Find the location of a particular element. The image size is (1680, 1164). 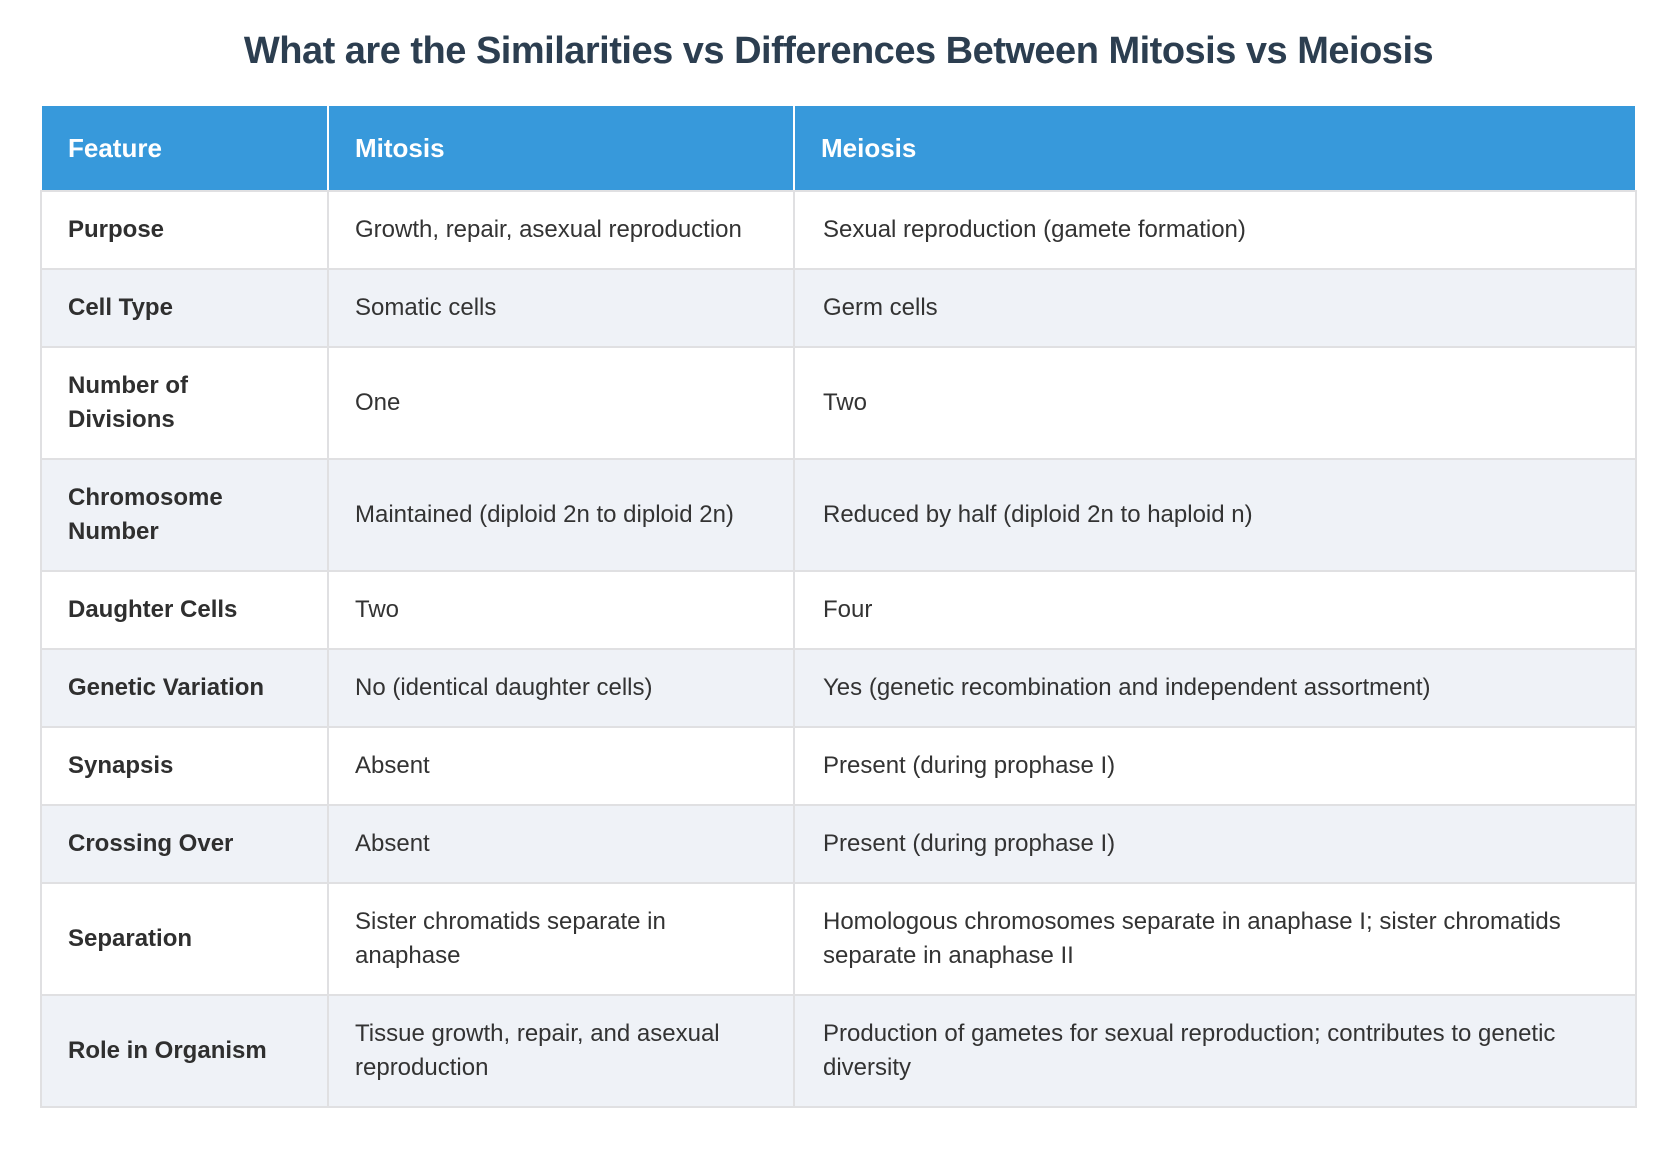

column-header-meiosis: Meiosis is located at coordinates (1215, 148).